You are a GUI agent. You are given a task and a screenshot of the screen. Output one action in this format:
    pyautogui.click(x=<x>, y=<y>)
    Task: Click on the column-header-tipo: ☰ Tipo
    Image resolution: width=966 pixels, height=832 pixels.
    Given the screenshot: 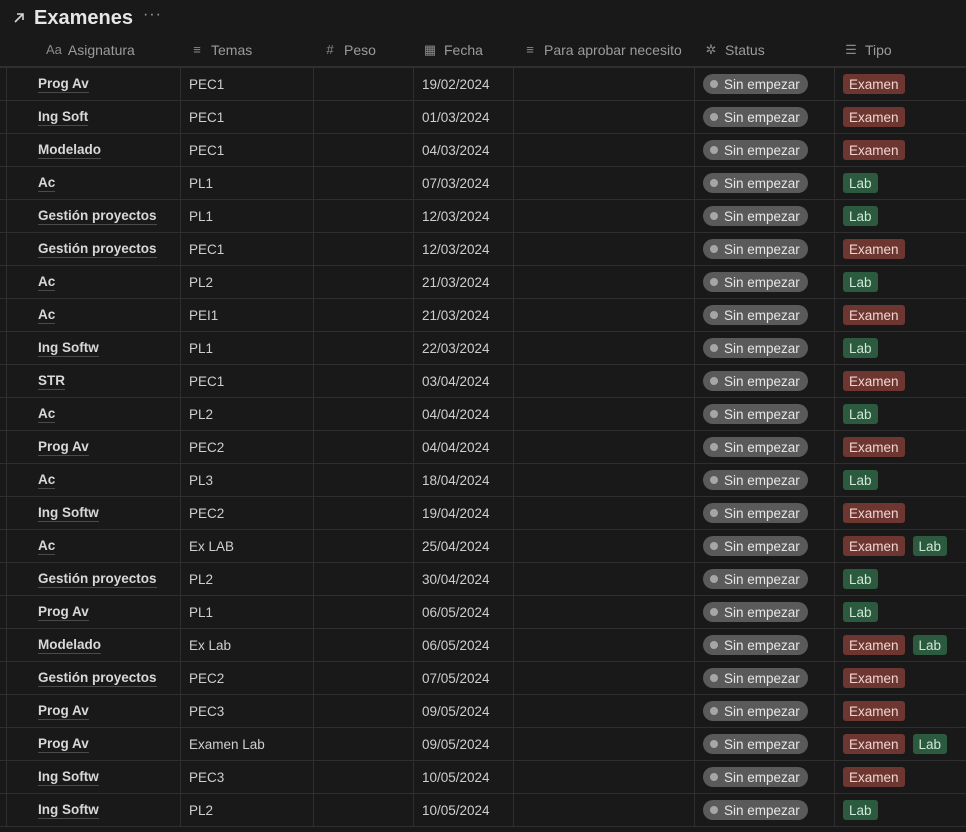 What is the action you would take?
    pyautogui.click(x=867, y=49)
    